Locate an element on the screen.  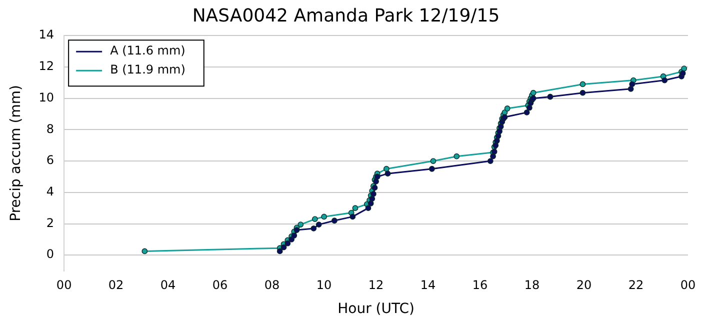
x-tick-label: 12 is located at coordinates (376, 285).